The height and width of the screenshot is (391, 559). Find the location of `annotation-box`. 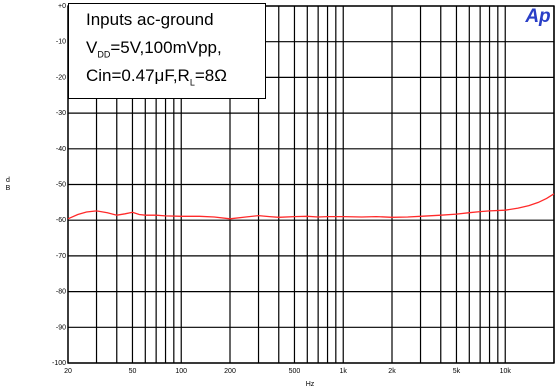

annotation-box is located at coordinates (167, 51).